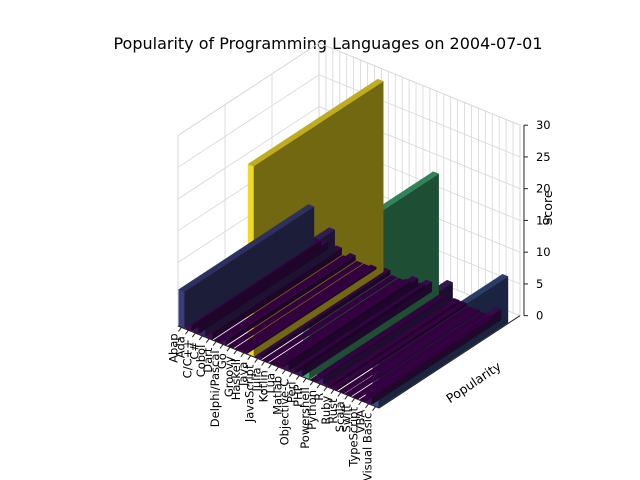 This screenshot has height=480, width=640. Describe the element at coordinates (229, 376) in the screenshot. I see `x-tick-label: Groovy` at that location.